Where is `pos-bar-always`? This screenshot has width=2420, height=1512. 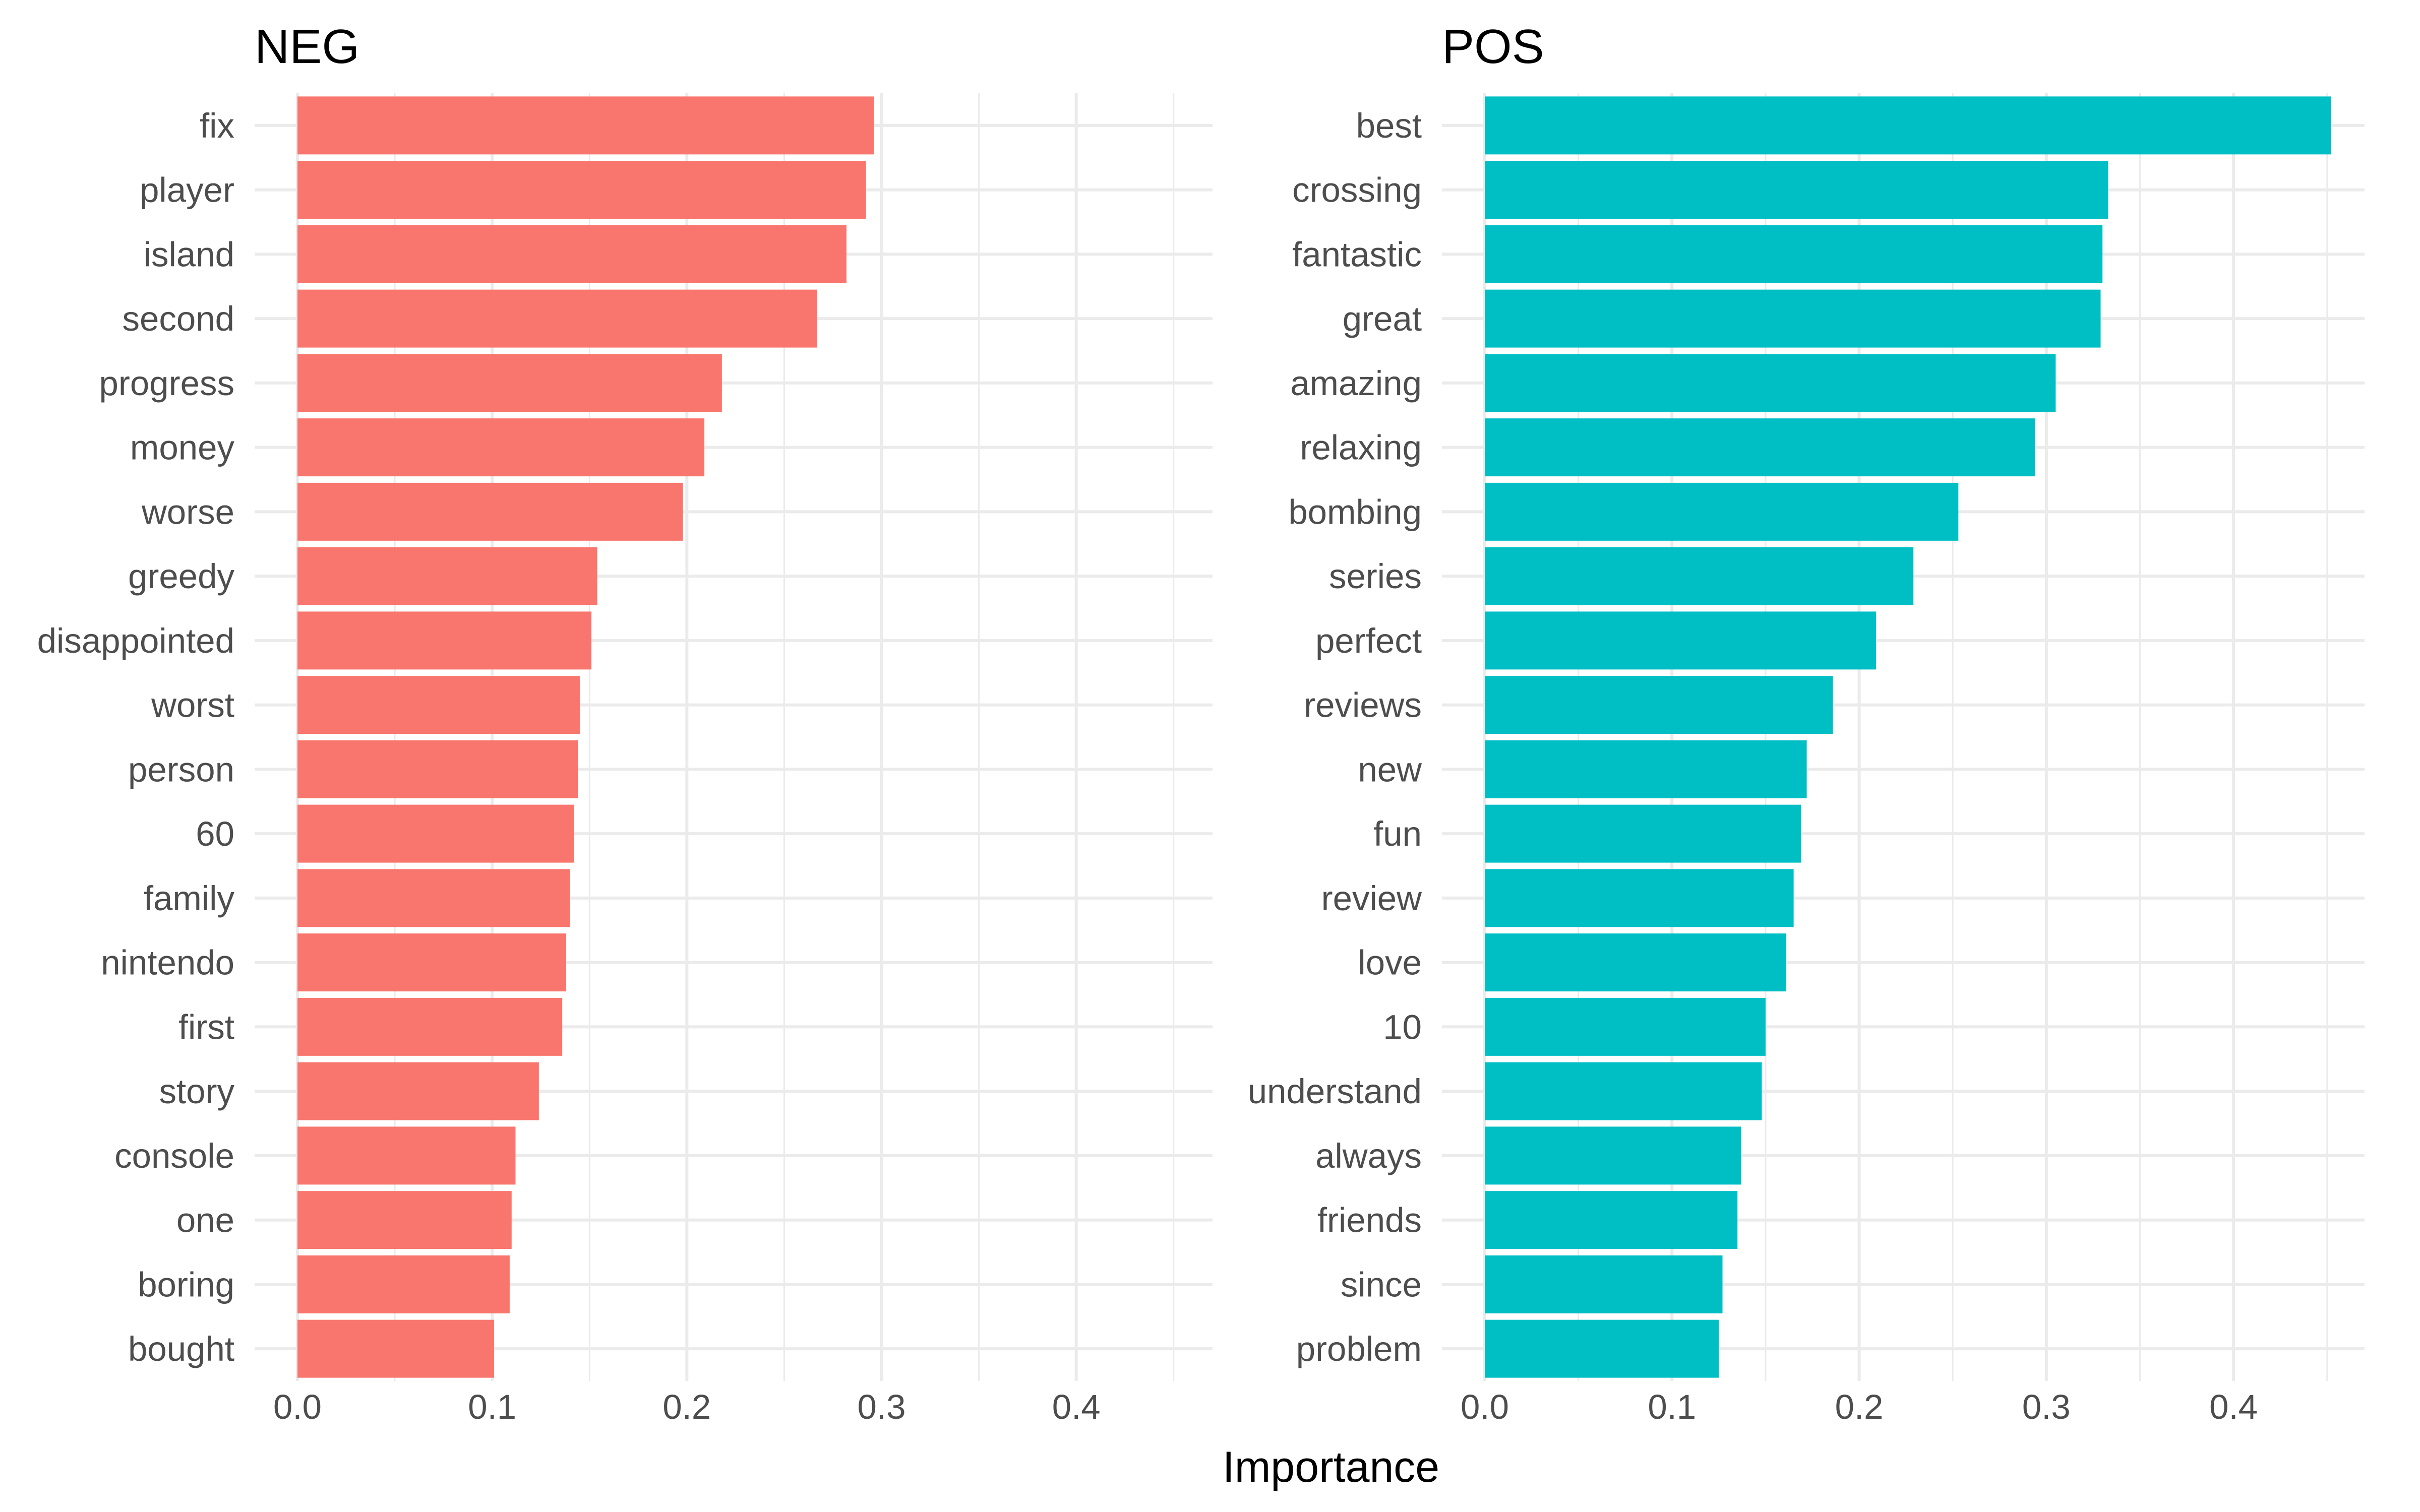 pos-bar-always is located at coordinates (1613, 1155).